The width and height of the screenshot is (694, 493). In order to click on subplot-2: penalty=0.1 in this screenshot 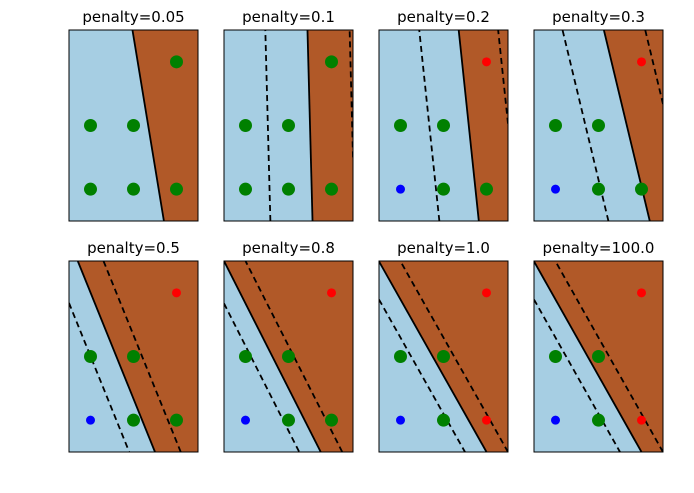, I will do `click(288, 115)`.